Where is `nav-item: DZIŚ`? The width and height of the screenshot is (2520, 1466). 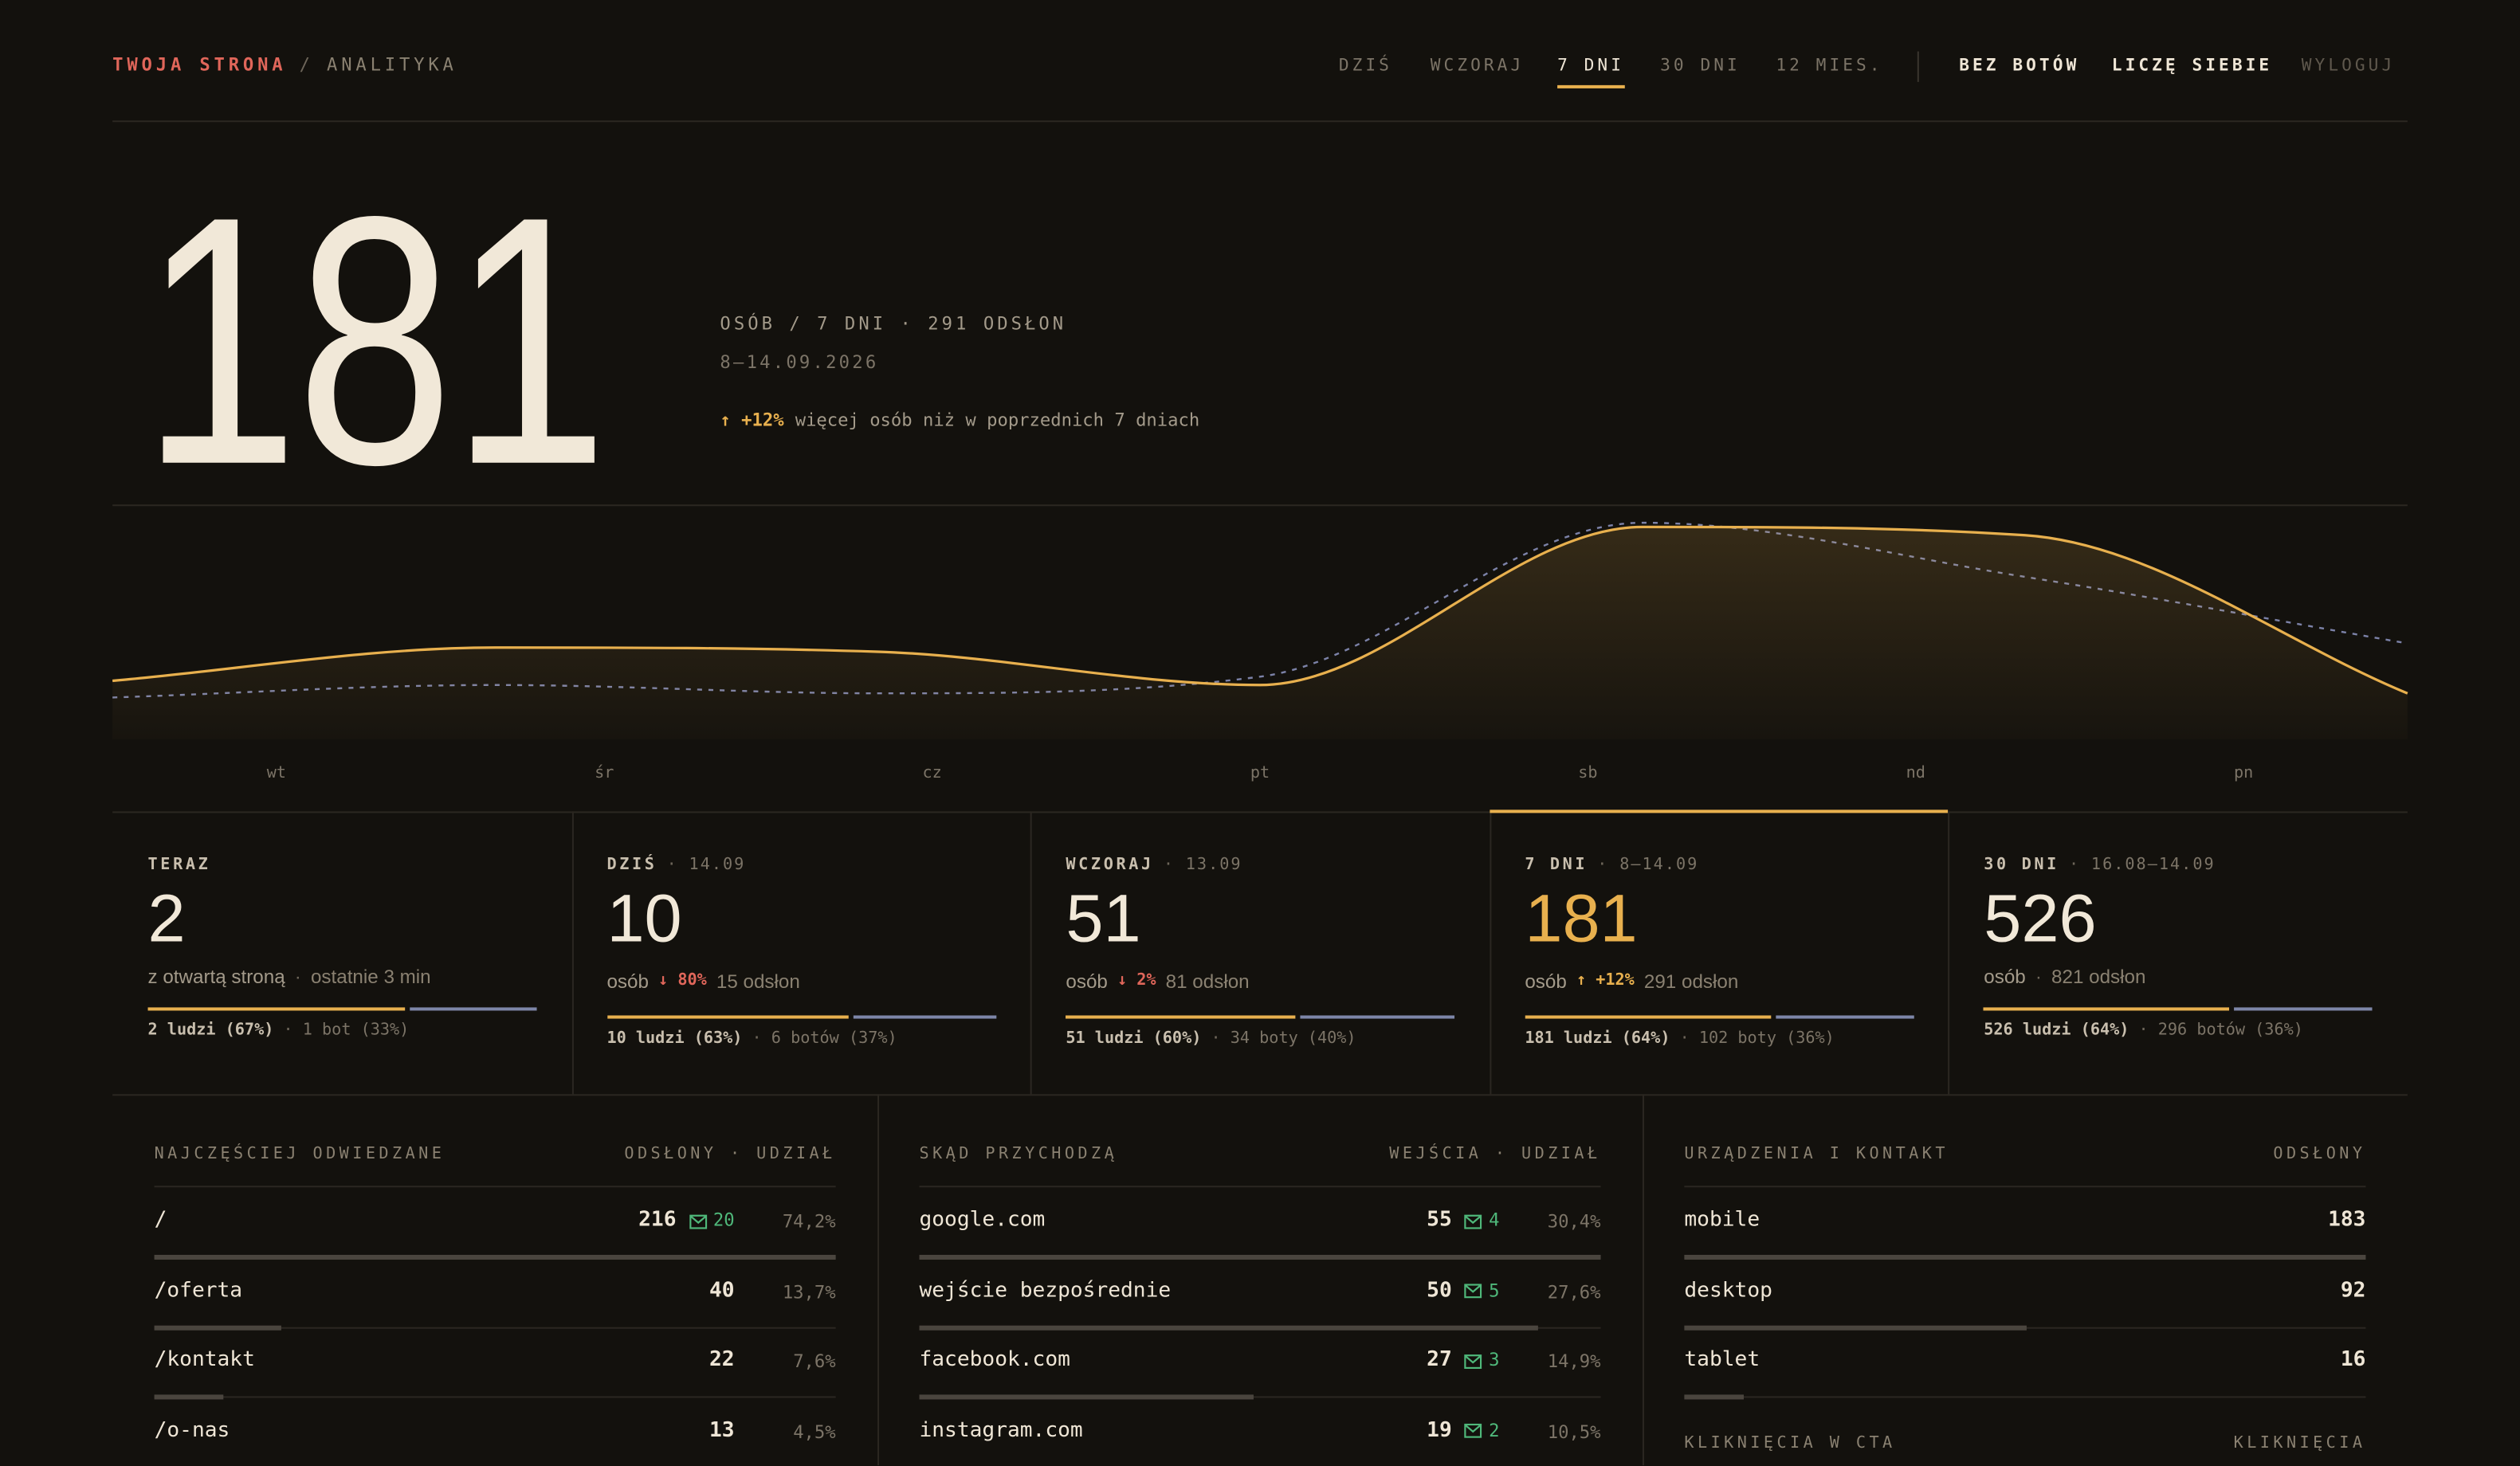 nav-item: DZIŚ is located at coordinates (1365, 66).